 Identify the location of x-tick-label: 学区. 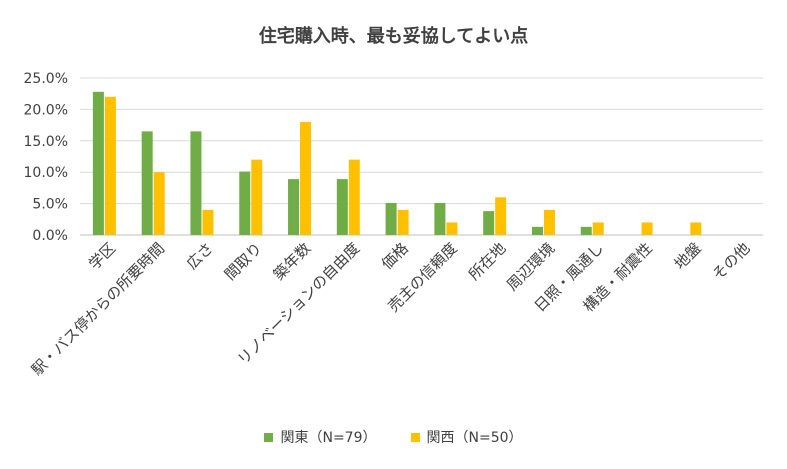
(102, 256).